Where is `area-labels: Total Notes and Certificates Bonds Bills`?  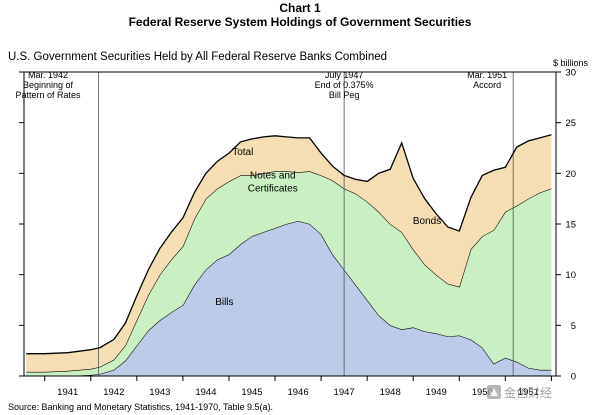
area-labels: Total Notes and Certificates Bonds Bills is located at coordinates (328, 227).